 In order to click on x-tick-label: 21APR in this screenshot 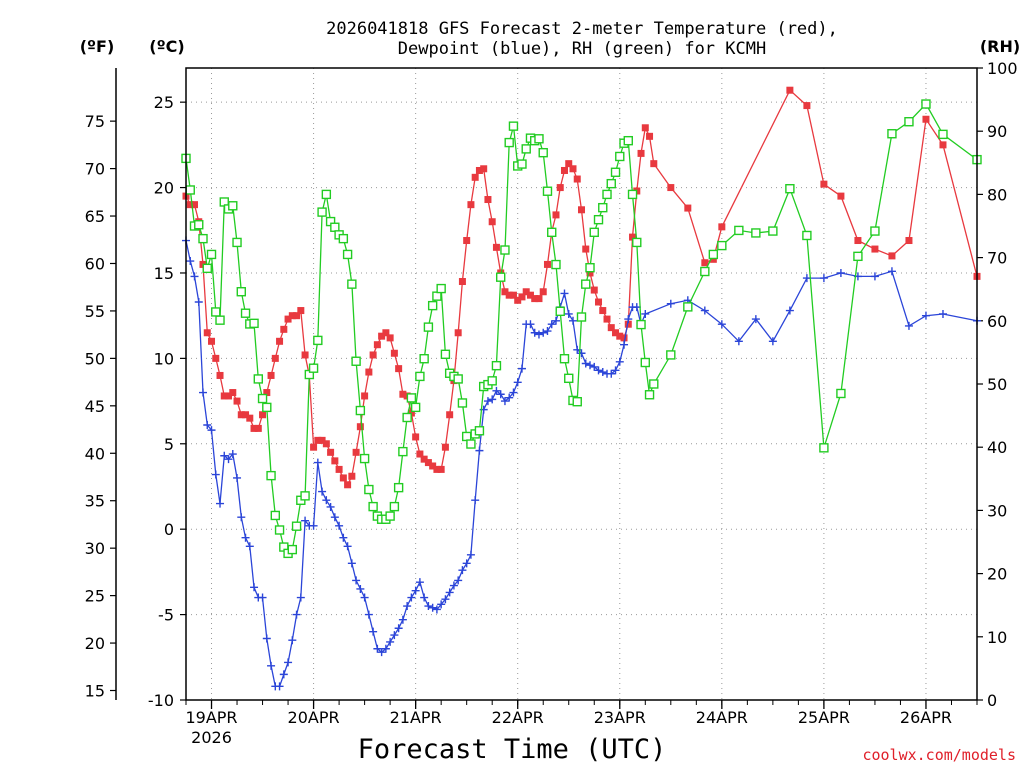, I will do `click(416, 717)`.